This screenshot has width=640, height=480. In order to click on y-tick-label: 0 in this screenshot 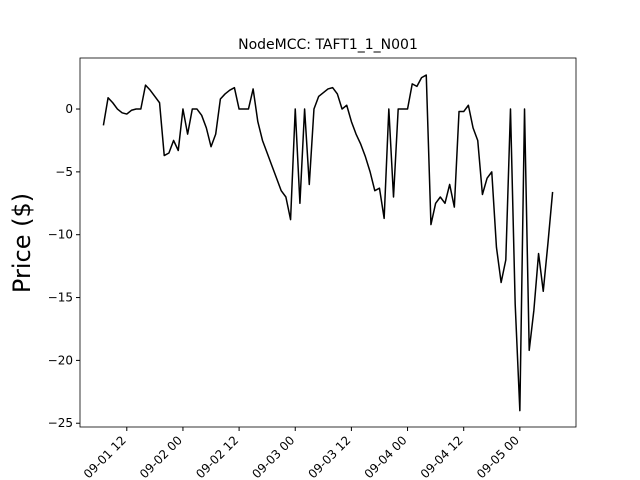, I will do `click(69, 109)`.